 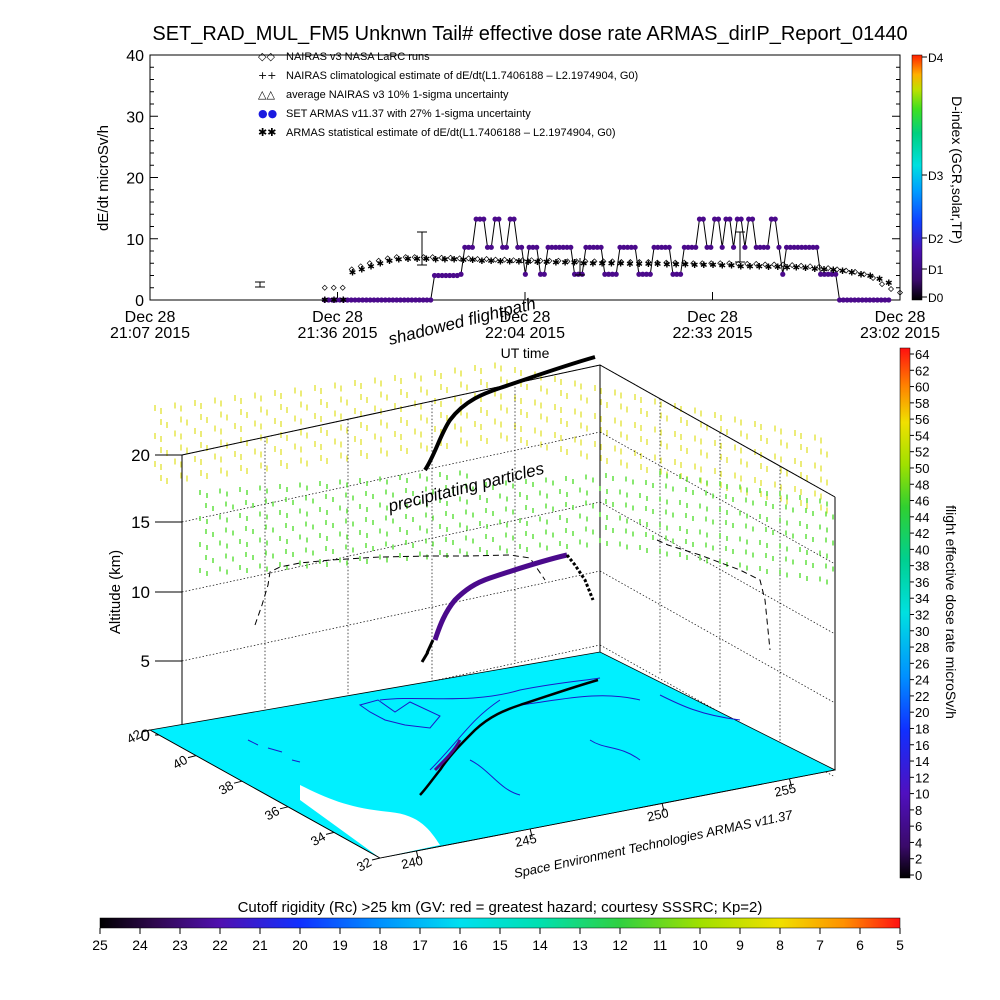 I want to click on longitude-tick-label: 240, so click(x=412, y=862).